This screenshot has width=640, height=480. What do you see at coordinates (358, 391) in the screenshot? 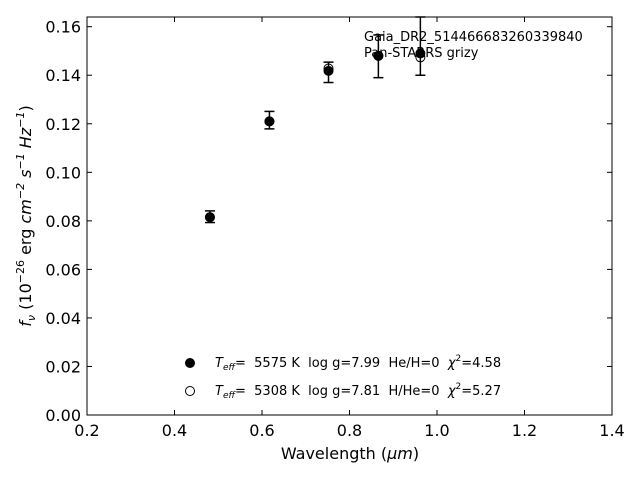
I see `legend-entry-open: Teff= 5308 K log g=7.81 H/He=0 χ2=5.27` at bounding box center [358, 391].